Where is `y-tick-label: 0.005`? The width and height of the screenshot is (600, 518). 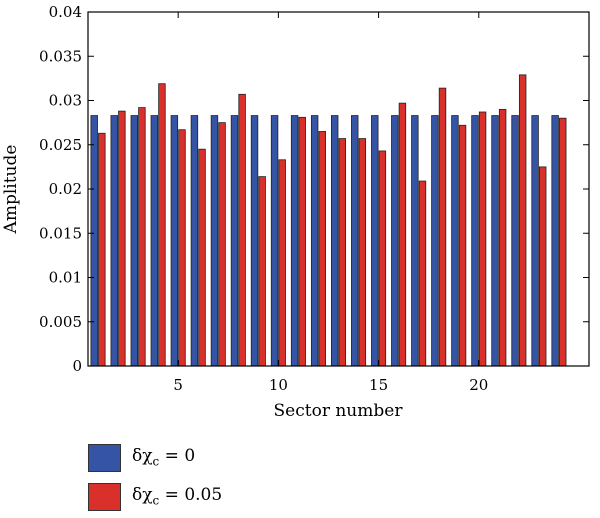 y-tick-label: 0.005 is located at coordinates (60, 322).